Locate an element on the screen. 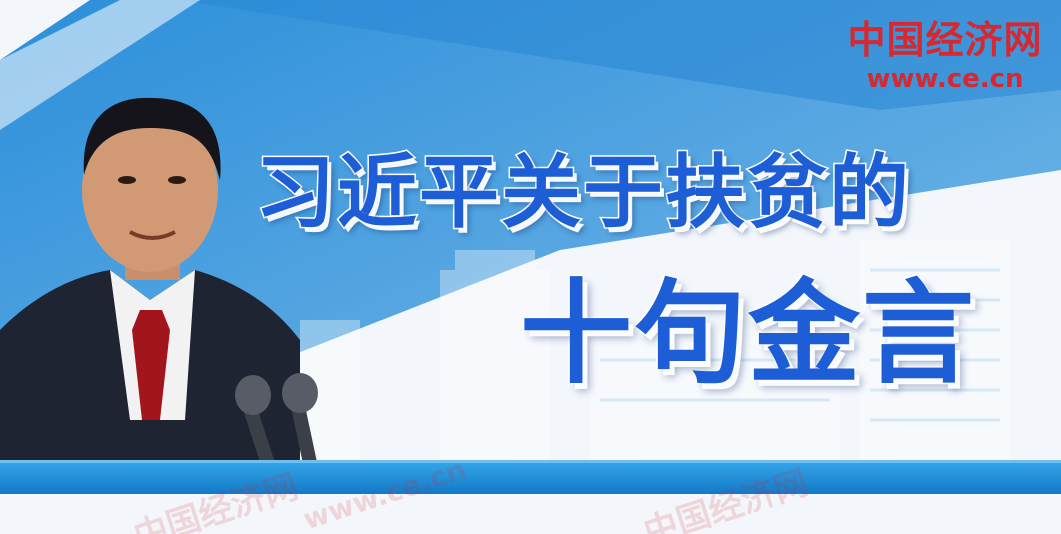 The image size is (1061, 534). site-logo: 中国经济网 is located at coordinates (945, 39).